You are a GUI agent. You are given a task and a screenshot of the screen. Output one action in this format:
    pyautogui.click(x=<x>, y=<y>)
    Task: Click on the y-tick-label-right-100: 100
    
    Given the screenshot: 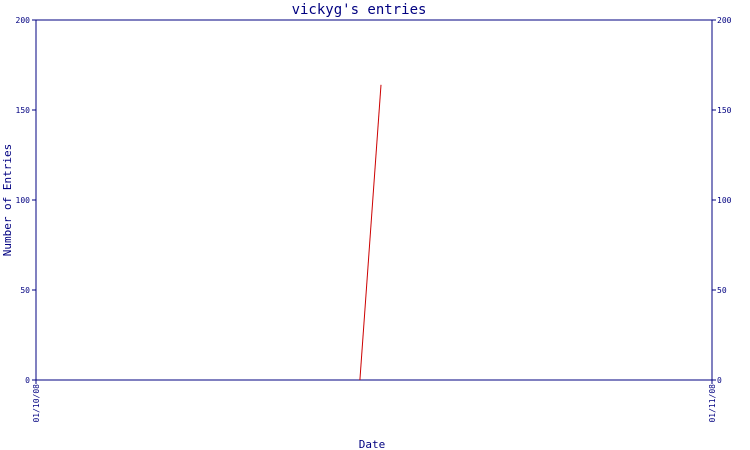 What is the action you would take?
    pyautogui.click(x=724, y=200)
    